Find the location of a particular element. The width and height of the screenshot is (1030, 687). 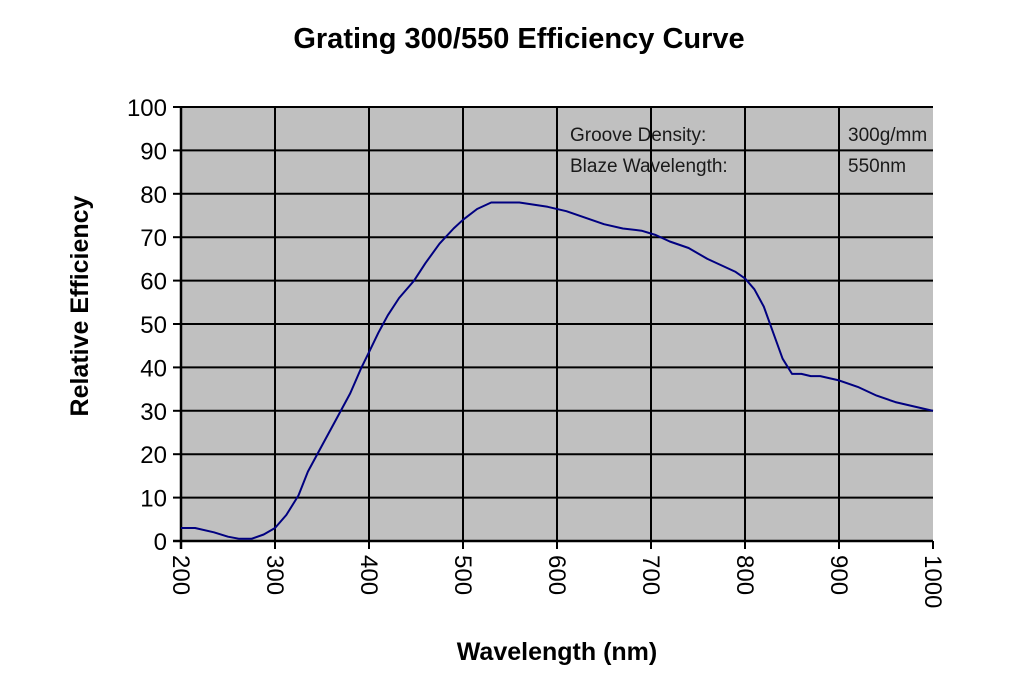

y-tick-labels: 0 10 20 30 40 50 60 70 80 90 100 is located at coordinates (147, 325).